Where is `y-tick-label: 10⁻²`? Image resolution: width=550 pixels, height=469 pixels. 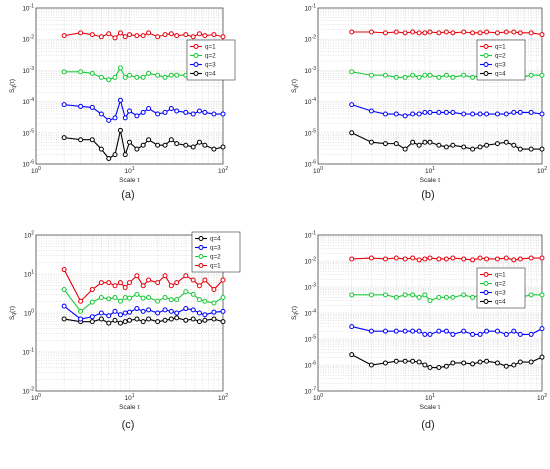 y-tick-label: 10⁻² is located at coordinates (28, 39).